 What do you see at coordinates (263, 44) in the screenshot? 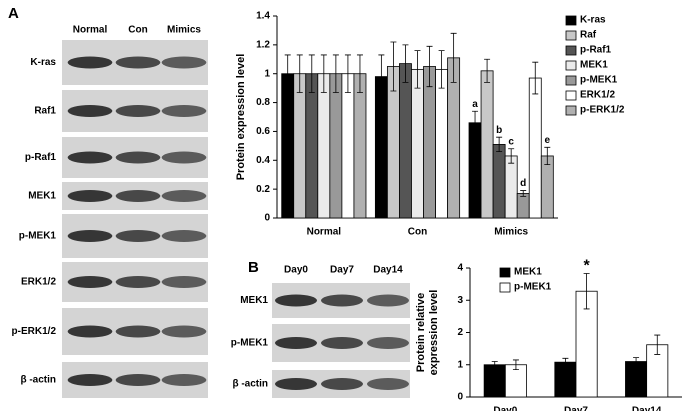
I see `y-tick-label: 1.2` at bounding box center [263, 44].